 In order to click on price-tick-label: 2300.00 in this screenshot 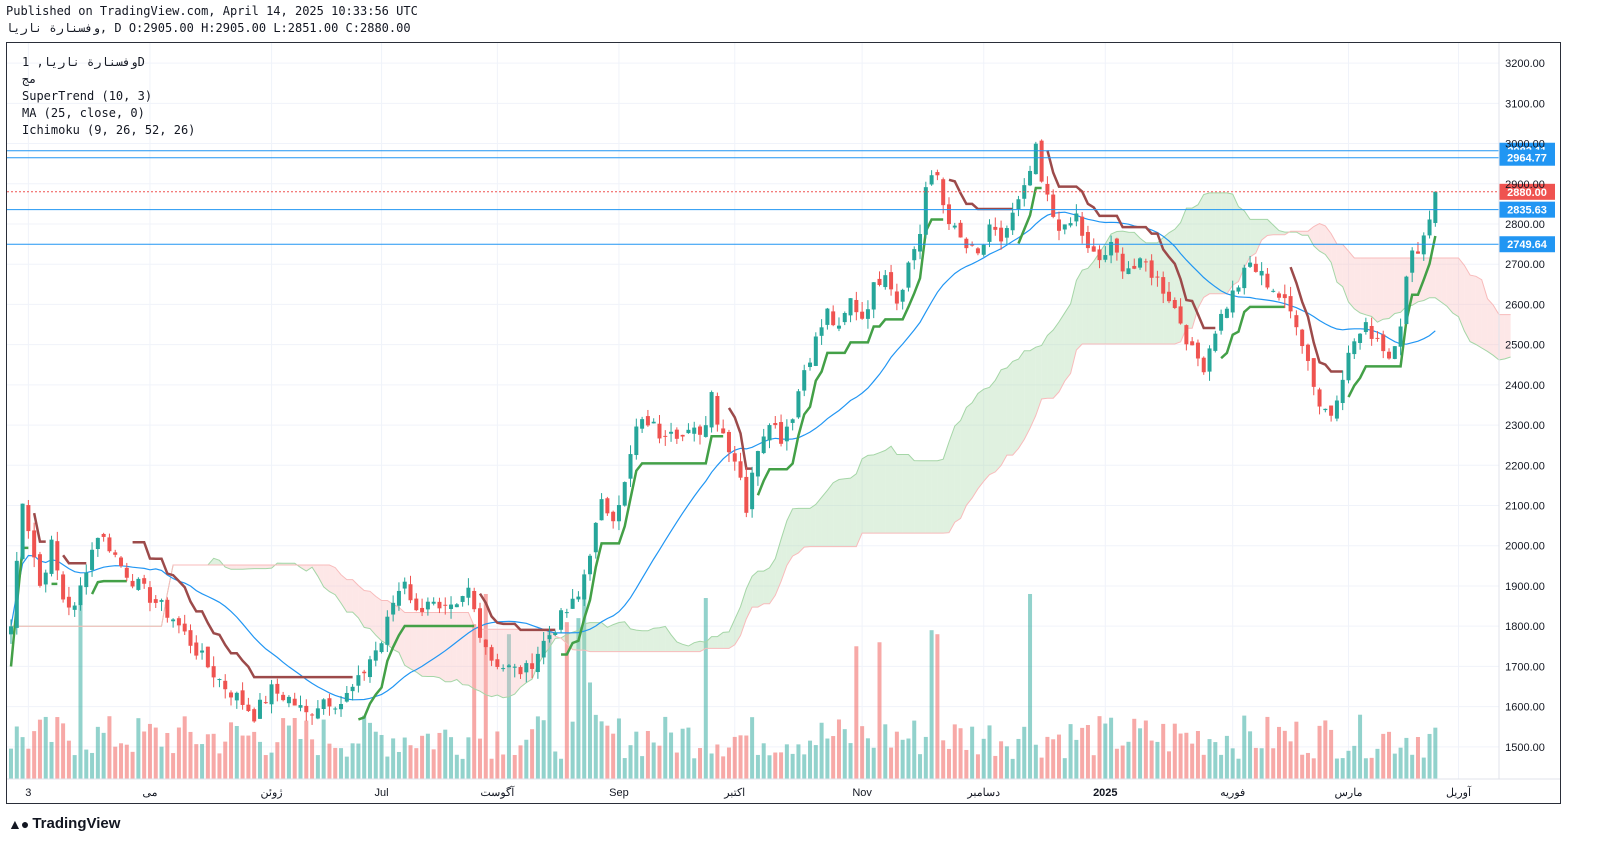, I will do `click(1525, 426)`.